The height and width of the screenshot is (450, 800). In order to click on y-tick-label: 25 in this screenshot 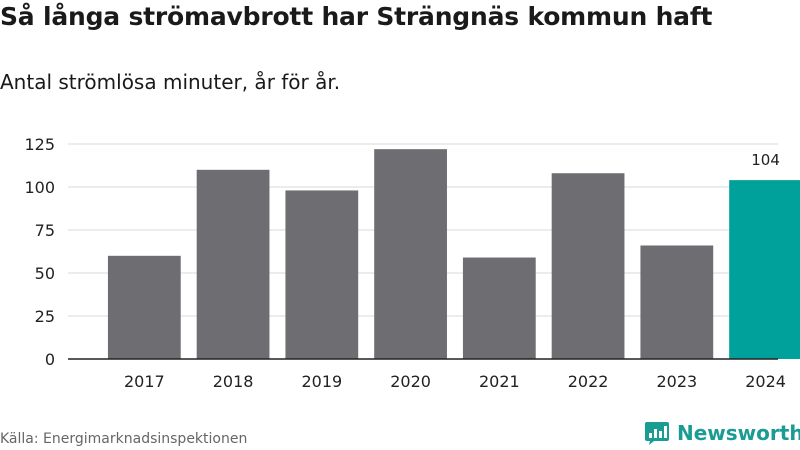, I will do `click(45, 316)`.